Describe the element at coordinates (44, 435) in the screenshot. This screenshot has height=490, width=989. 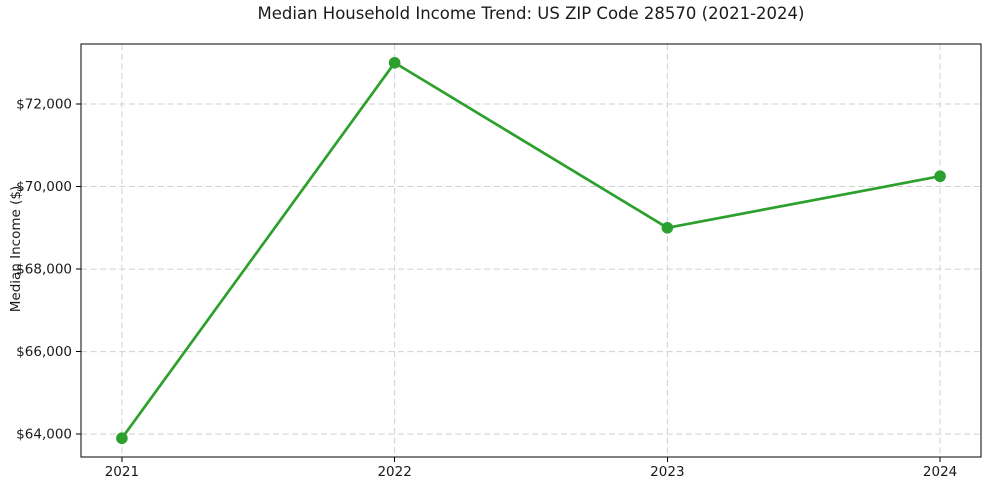
I see `y-tick-label: $64,000` at that location.